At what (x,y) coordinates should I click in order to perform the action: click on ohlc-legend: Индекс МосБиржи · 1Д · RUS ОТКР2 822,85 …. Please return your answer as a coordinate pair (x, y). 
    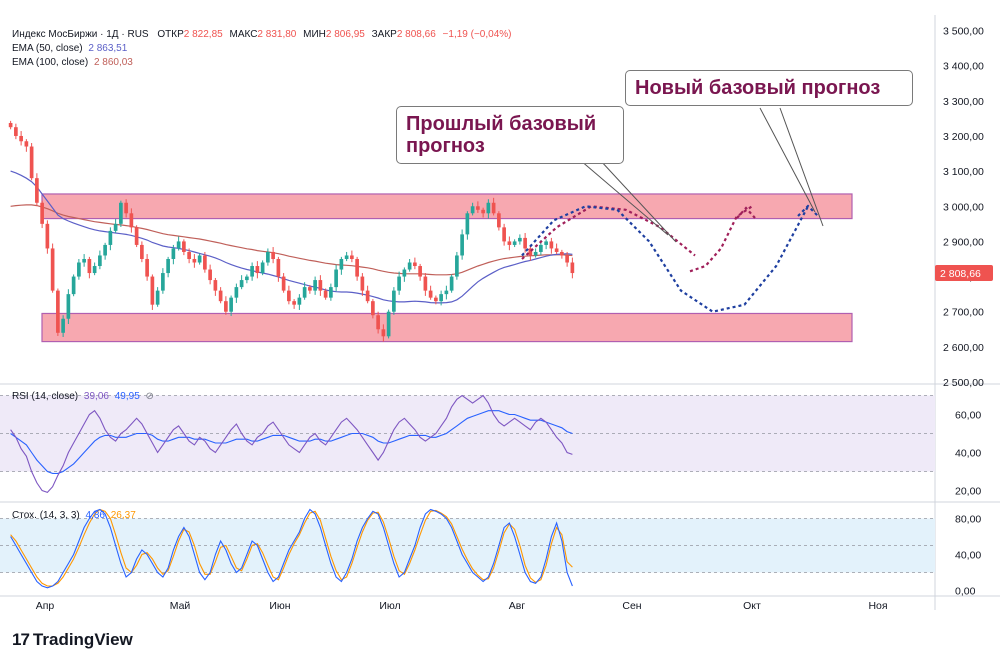
    Looking at the image, I should click on (261, 34).